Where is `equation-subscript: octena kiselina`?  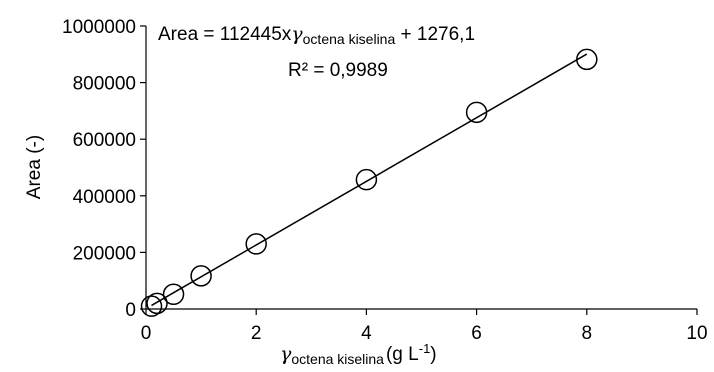 equation-subscript: octena kiselina is located at coordinates (349, 39).